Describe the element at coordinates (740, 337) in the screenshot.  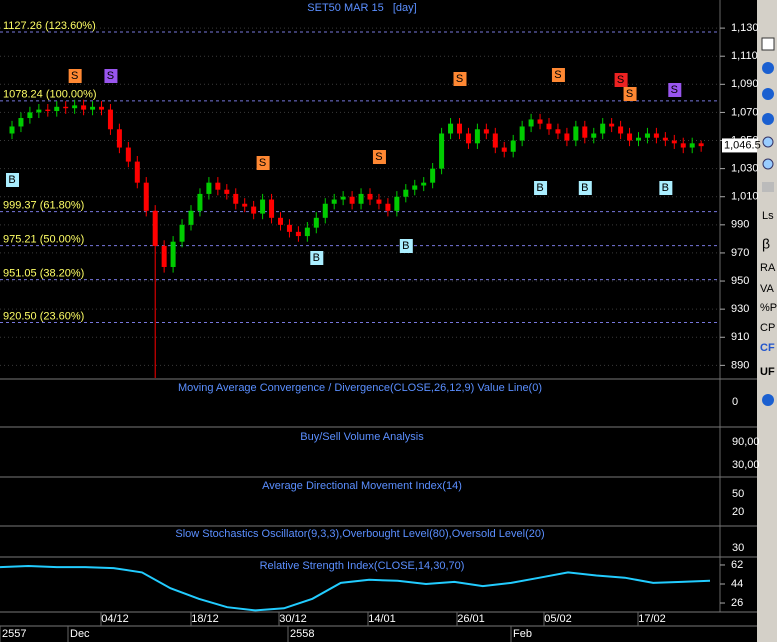
I see `y-tick-label: 910` at that location.